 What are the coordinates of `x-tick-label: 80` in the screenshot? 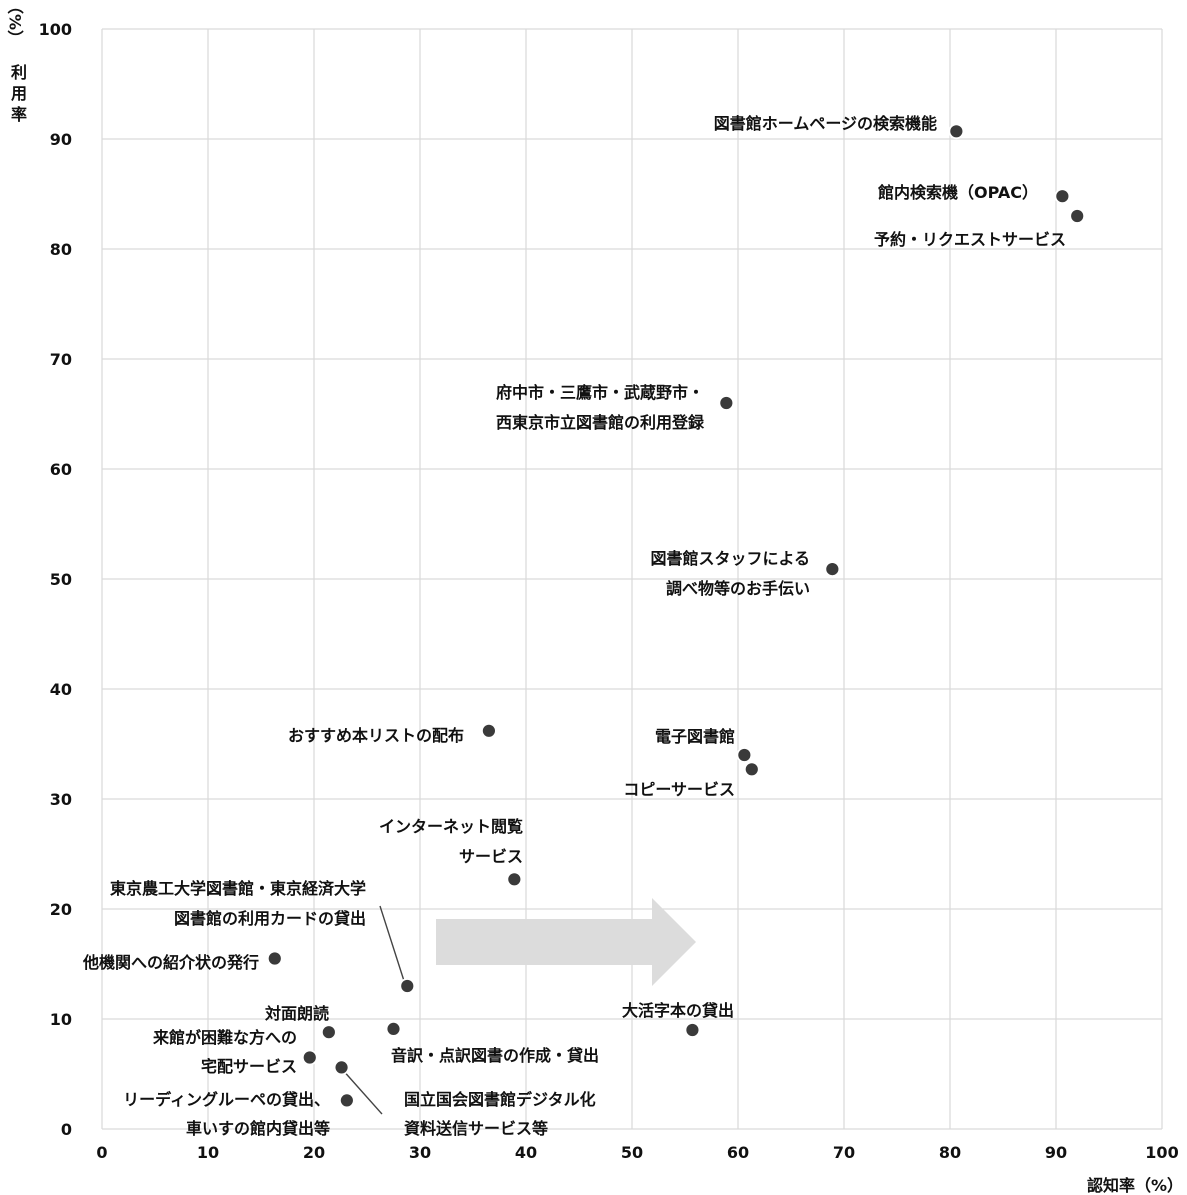 It's located at (950, 1152).